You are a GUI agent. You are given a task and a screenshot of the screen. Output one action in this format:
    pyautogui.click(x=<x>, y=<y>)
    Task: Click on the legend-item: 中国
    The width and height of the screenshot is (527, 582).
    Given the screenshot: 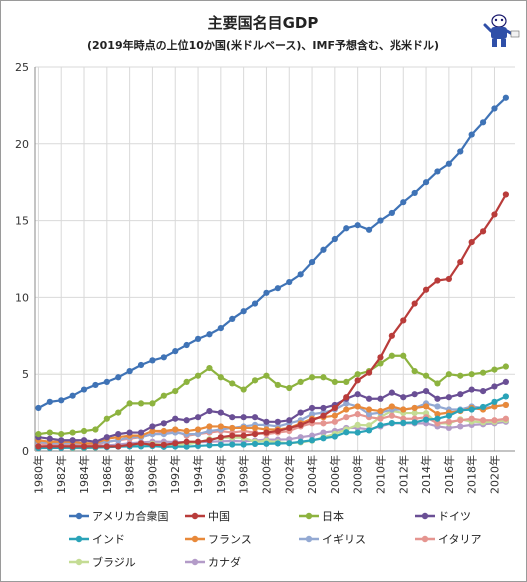 What is the action you would take?
    pyautogui.click(x=207, y=516)
    